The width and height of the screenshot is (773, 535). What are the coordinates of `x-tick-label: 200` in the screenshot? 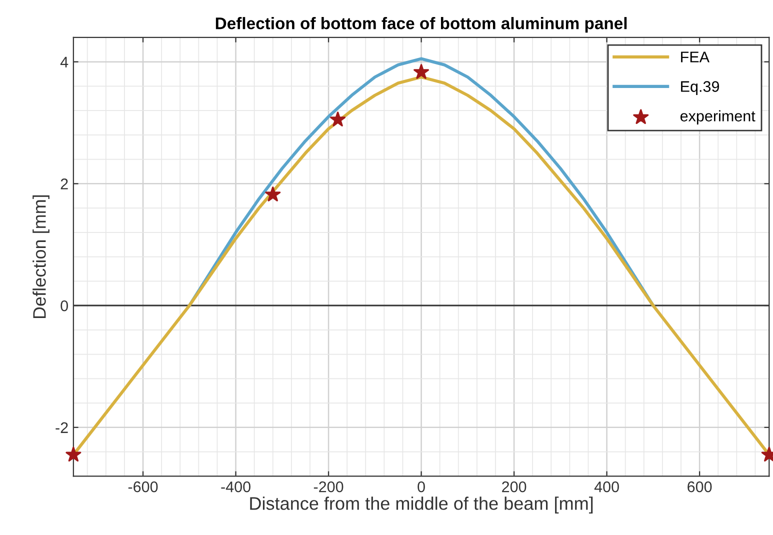 It's located at (514, 486).